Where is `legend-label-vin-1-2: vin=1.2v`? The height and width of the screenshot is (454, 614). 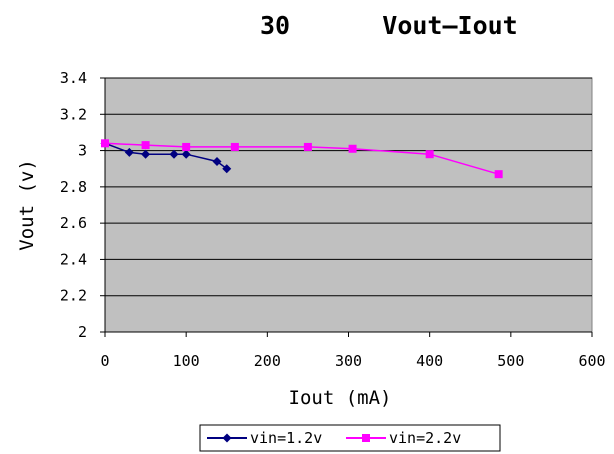 legend-label-vin-1-2: vin=1.2v is located at coordinates (286, 438).